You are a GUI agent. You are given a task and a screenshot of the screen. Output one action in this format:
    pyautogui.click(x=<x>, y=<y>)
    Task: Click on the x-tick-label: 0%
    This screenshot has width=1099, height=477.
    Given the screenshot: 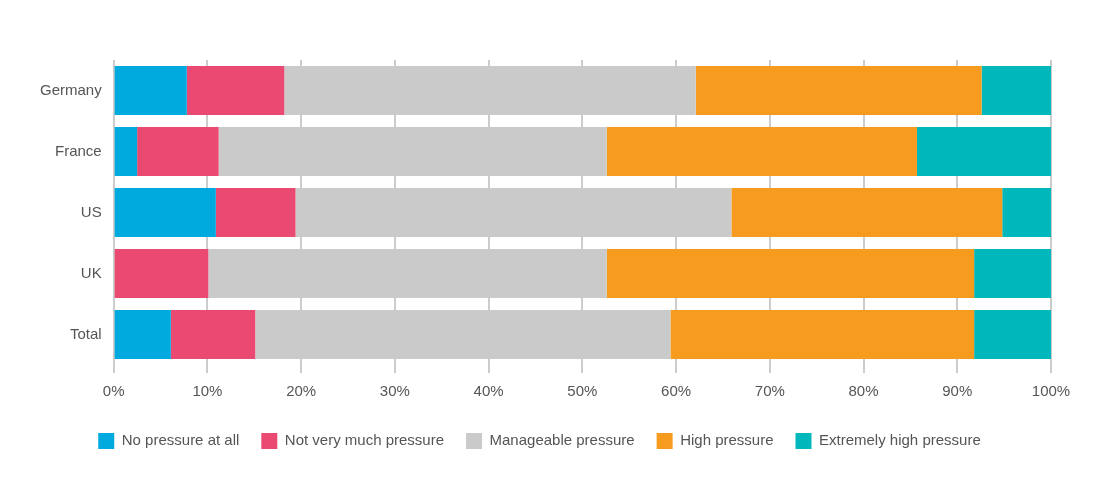 What is the action you would take?
    pyautogui.click(x=113, y=391)
    